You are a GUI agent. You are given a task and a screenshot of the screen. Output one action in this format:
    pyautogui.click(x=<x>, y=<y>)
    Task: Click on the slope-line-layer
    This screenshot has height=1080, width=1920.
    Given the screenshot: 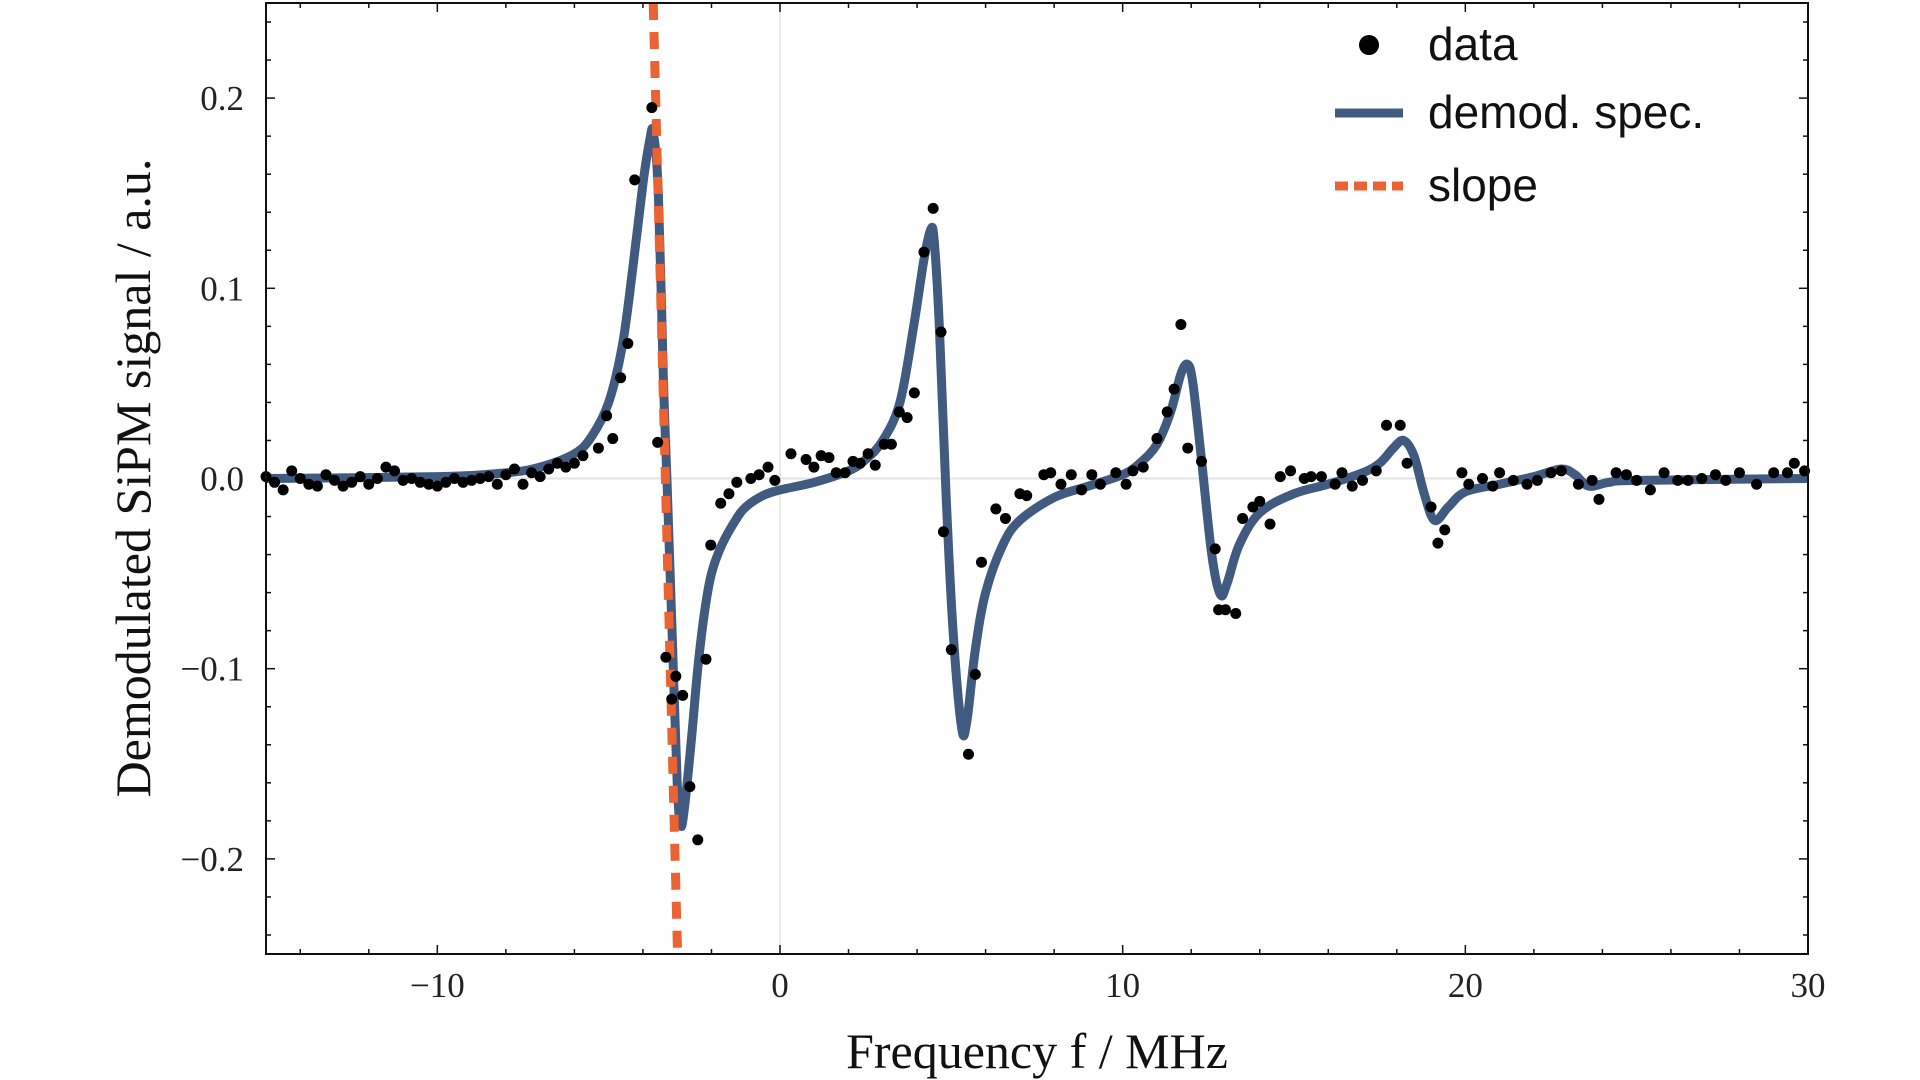 What is the action you would take?
    pyautogui.click(x=665, y=478)
    